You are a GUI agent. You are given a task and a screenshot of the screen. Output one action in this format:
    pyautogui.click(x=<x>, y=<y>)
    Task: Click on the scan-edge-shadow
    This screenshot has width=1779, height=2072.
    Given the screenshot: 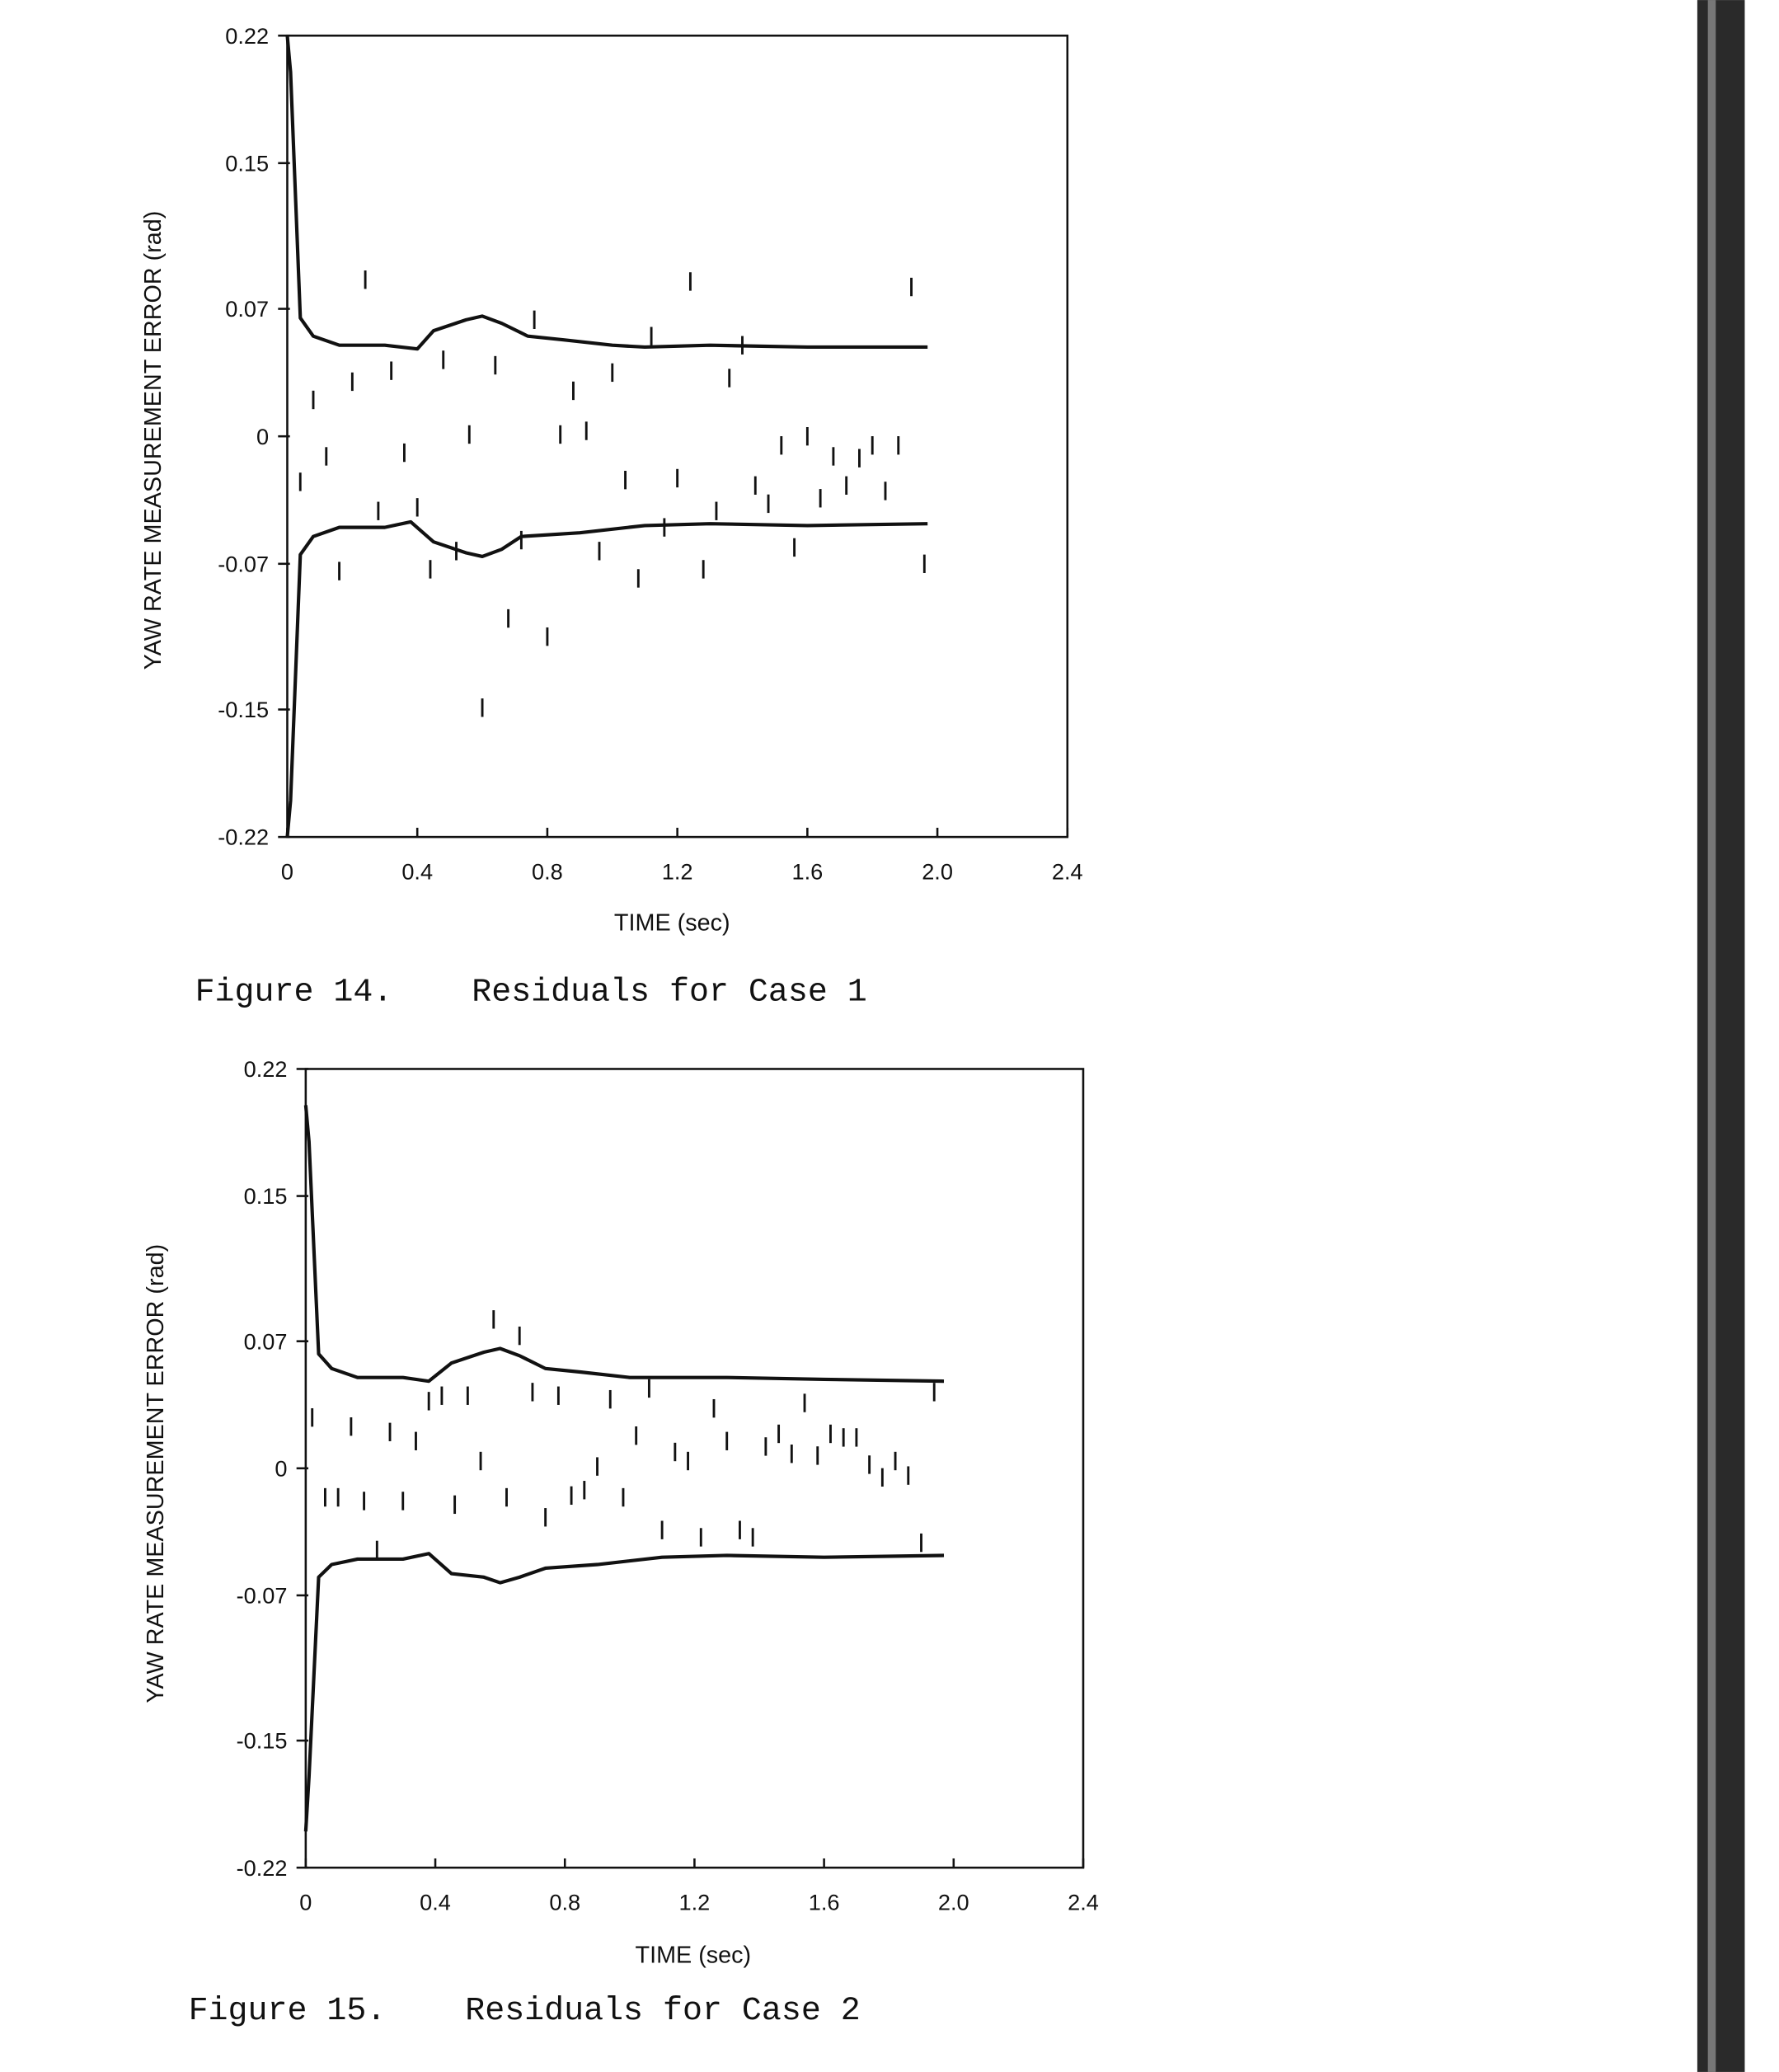 What is the action you would take?
    pyautogui.click(x=1721, y=1036)
    